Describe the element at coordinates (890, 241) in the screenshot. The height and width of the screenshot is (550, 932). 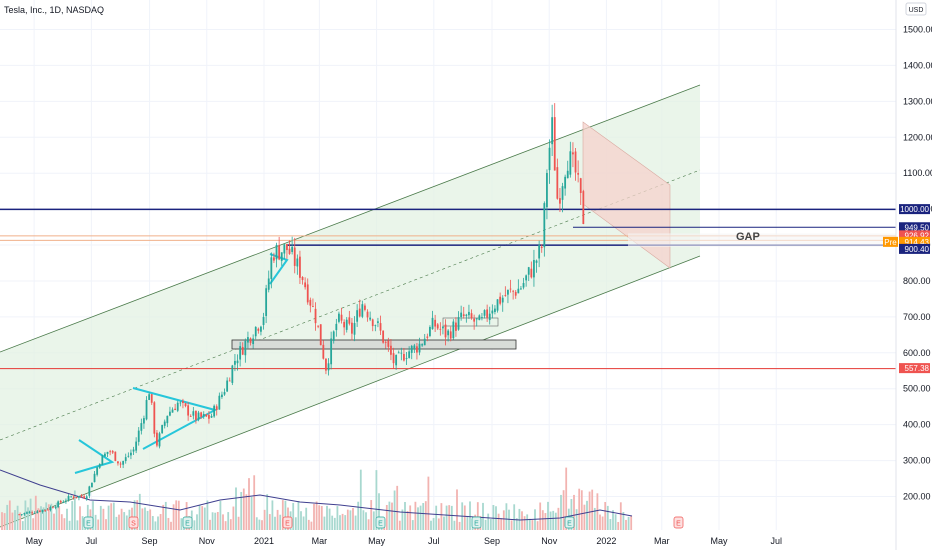
I see `pre-market-badge` at that location.